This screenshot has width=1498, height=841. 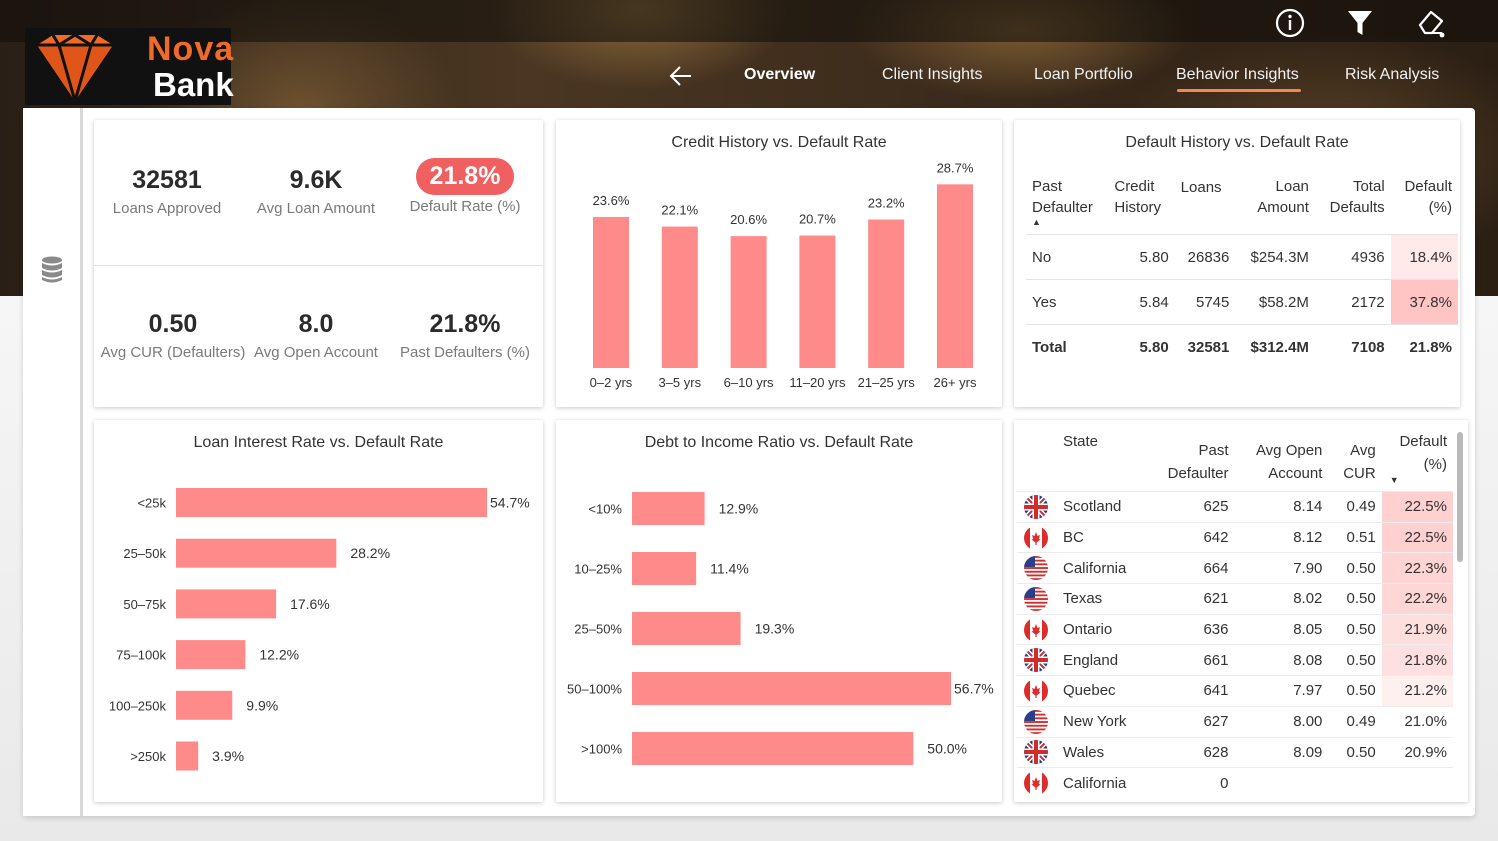 What do you see at coordinates (729, 569) in the screenshot?
I see `data-label: 11.4%` at bounding box center [729, 569].